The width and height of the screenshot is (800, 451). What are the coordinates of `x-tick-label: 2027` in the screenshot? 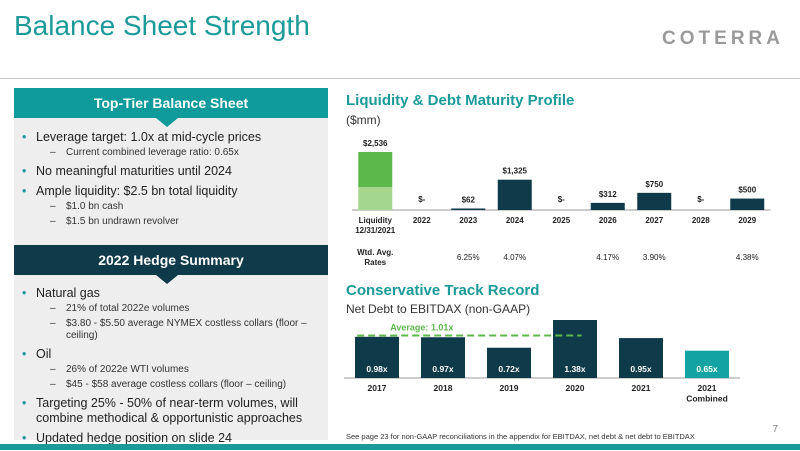 It's located at (654, 220).